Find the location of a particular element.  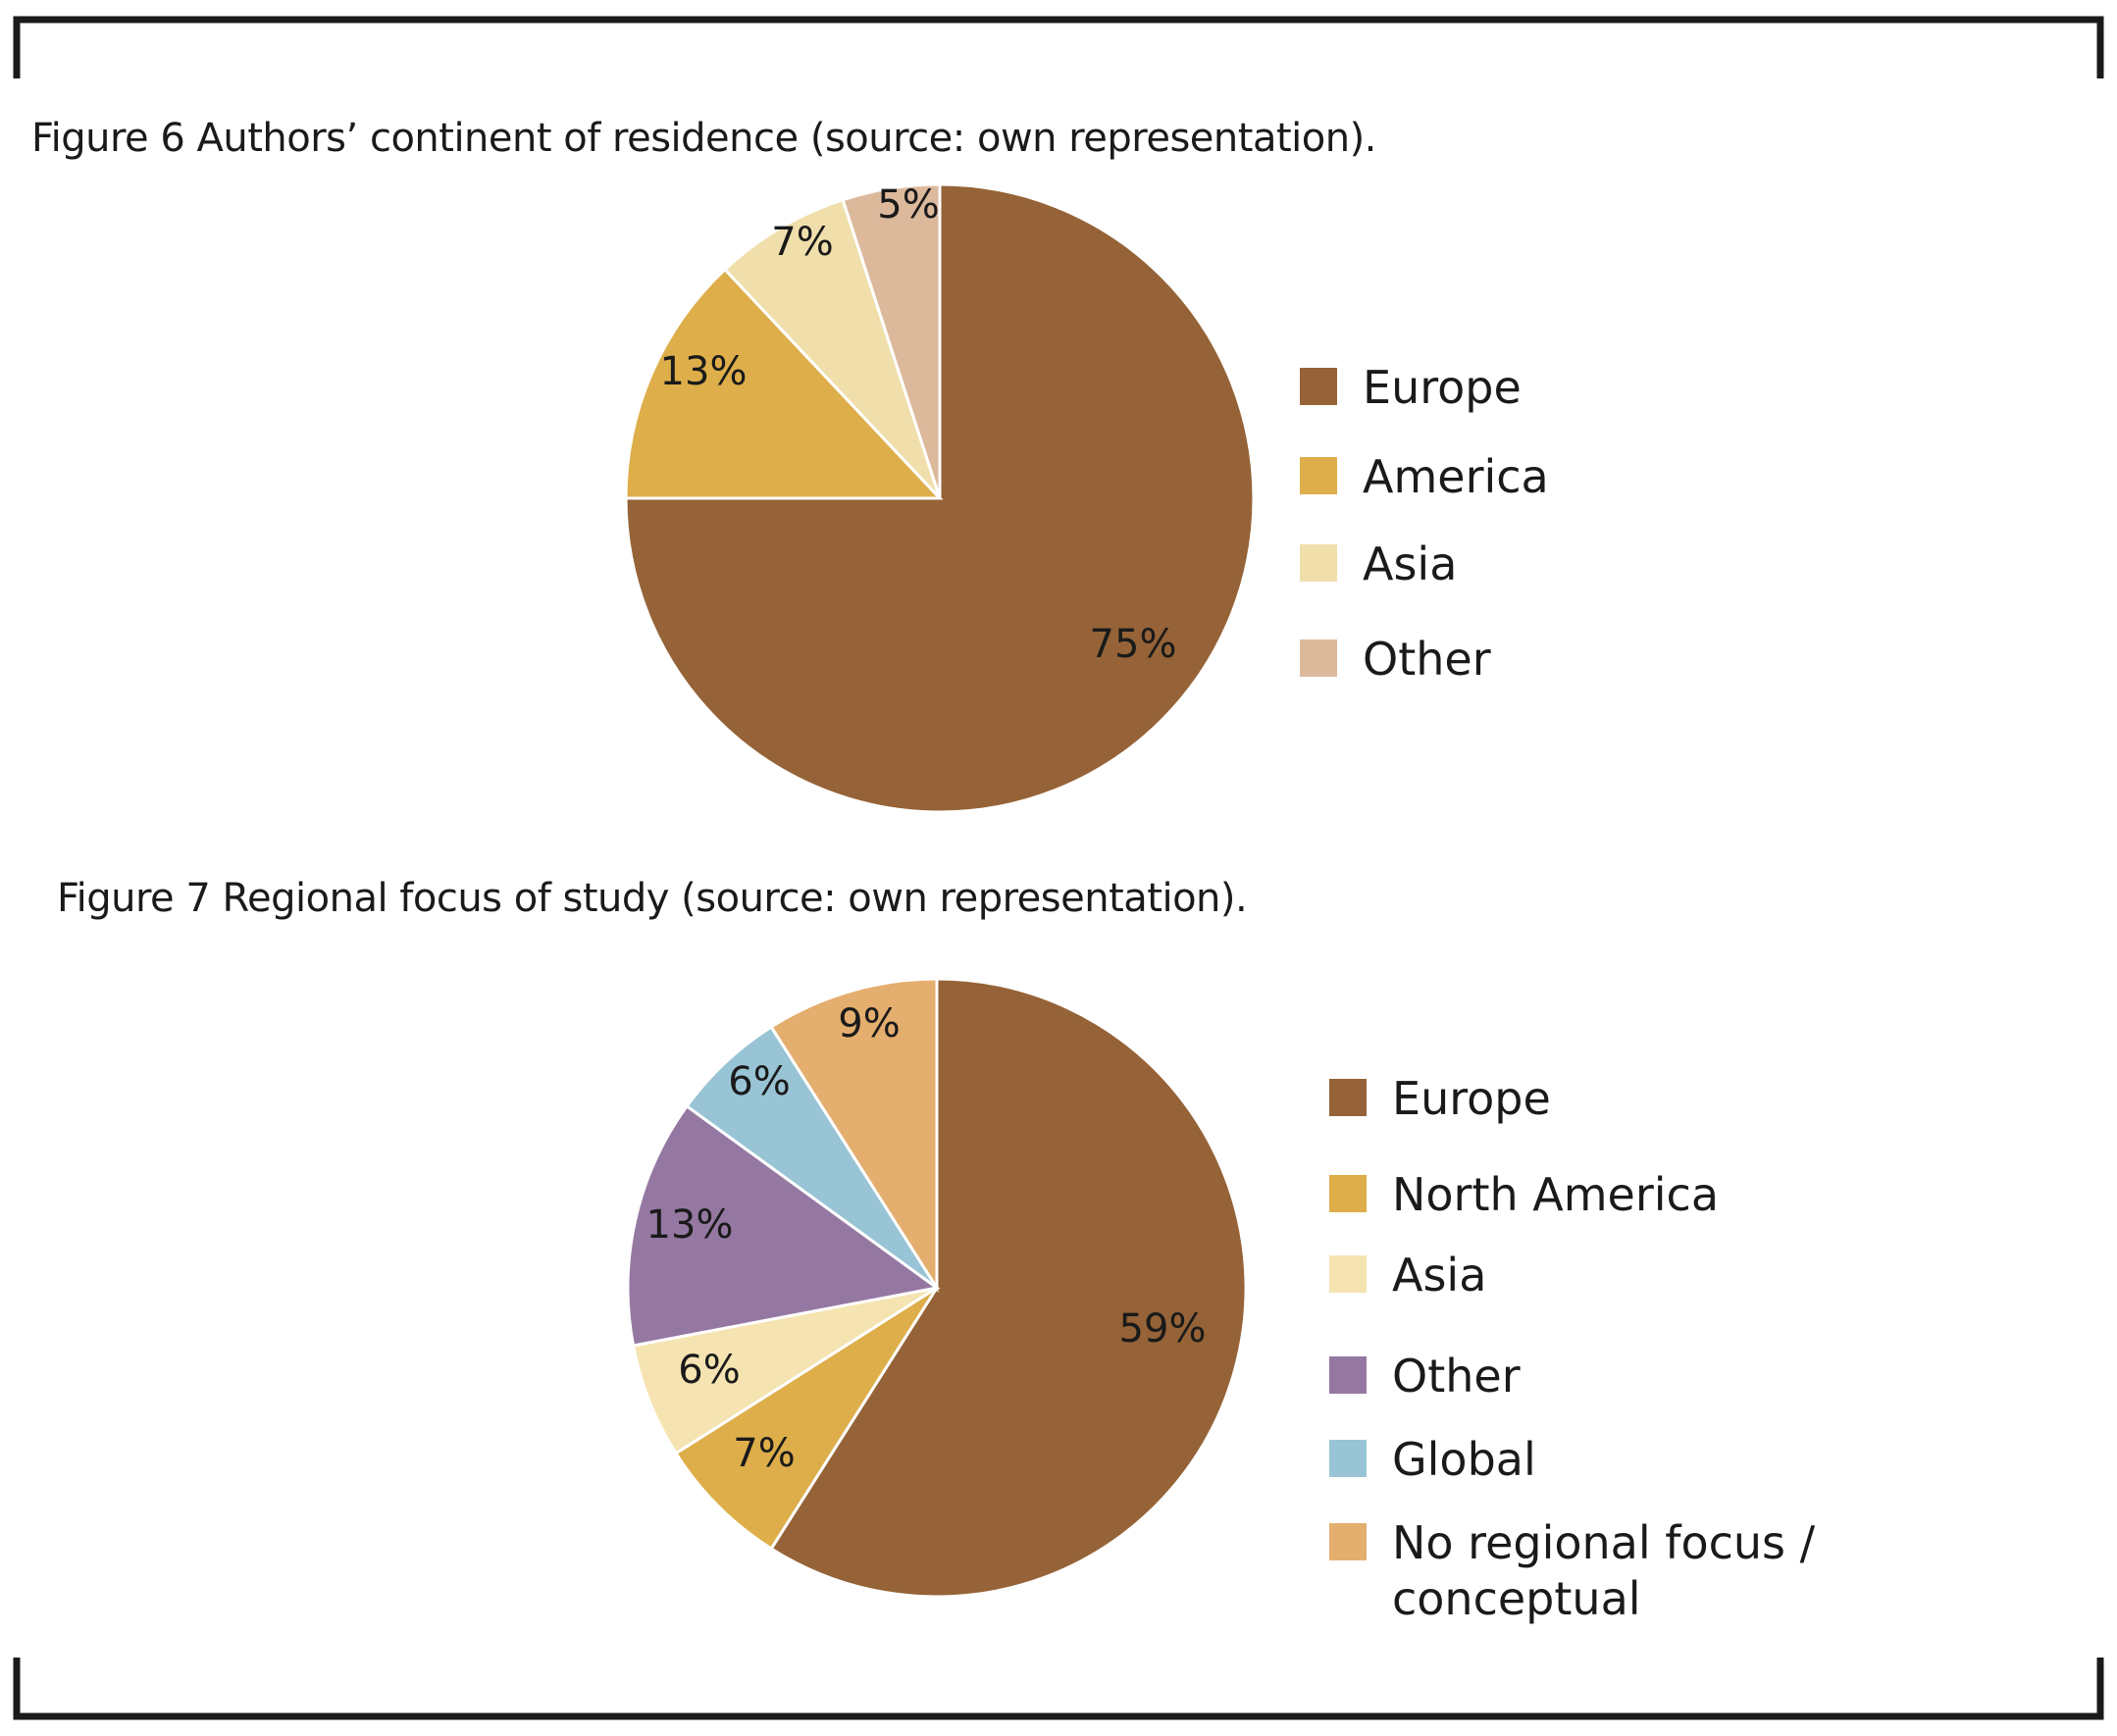

slice-label-europe: 59% is located at coordinates (1163, 1329).